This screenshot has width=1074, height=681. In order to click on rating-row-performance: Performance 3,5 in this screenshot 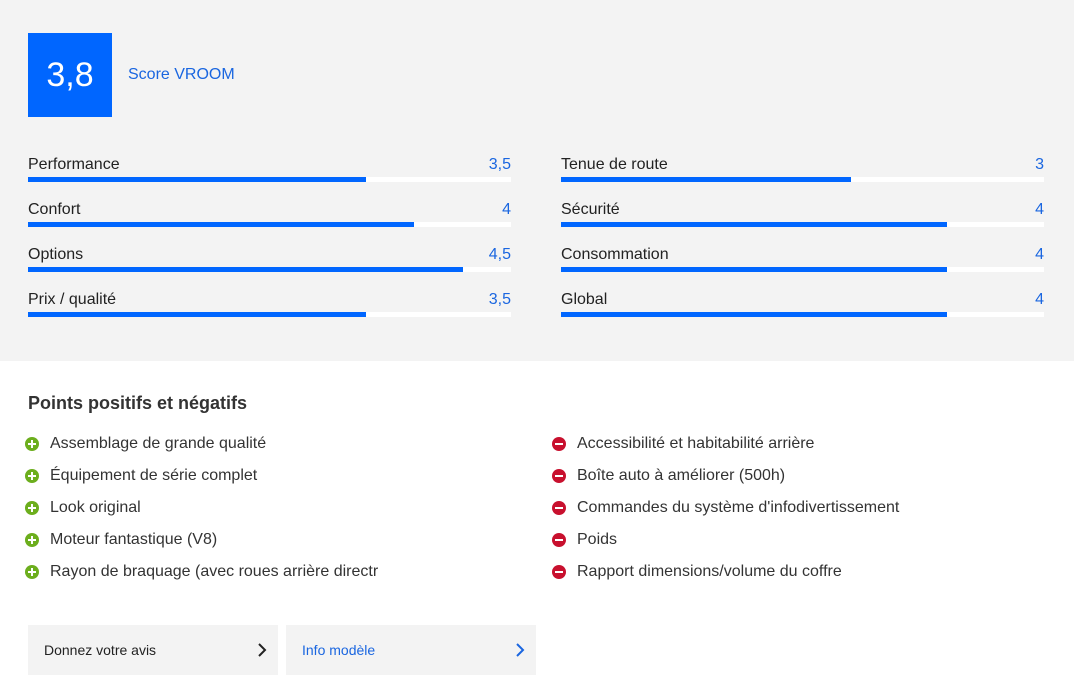, I will do `click(269, 178)`.